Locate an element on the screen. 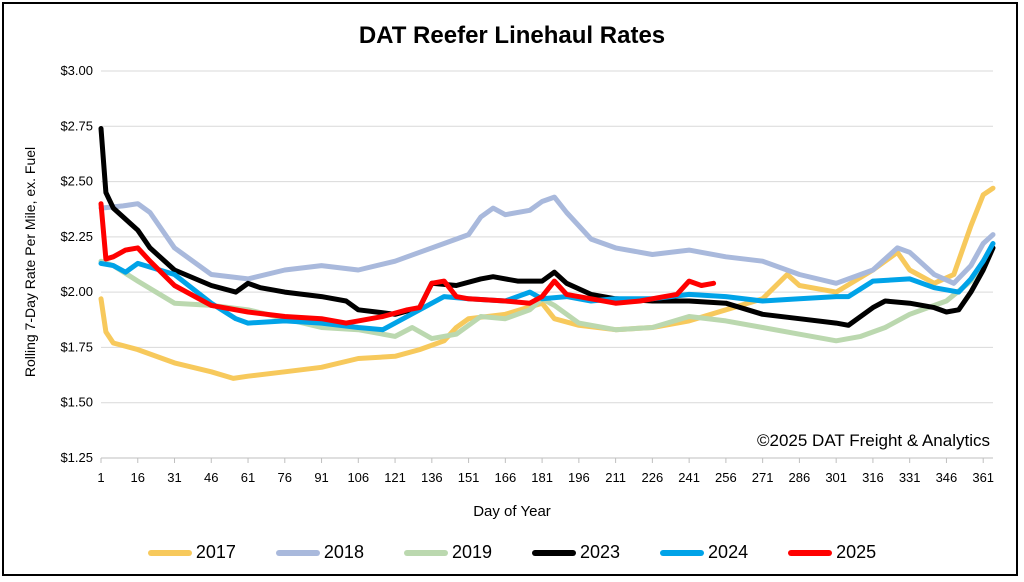 Image resolution: width=1024 pixels, height=582 pixels. x-tick-label: 1 is located at coordinates (100, 477).